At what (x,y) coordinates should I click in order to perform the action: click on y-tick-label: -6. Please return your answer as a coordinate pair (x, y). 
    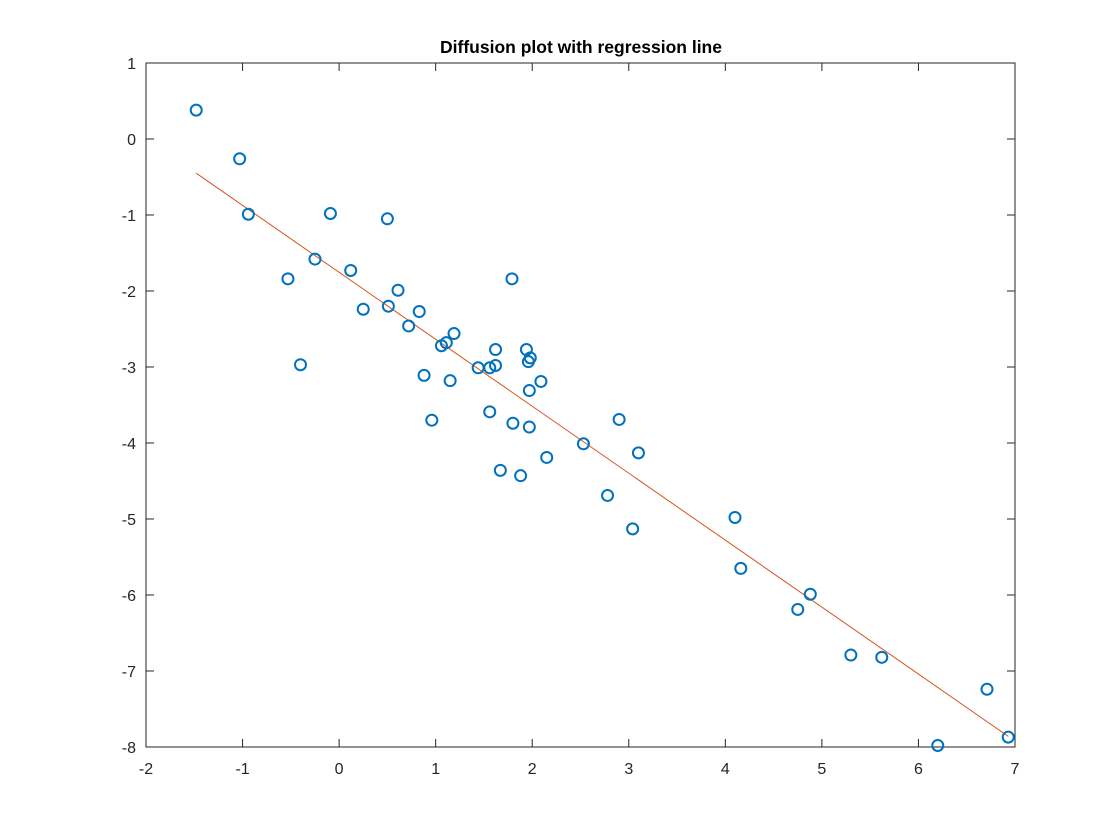
    Looking at the image, I should click on (129, 596).